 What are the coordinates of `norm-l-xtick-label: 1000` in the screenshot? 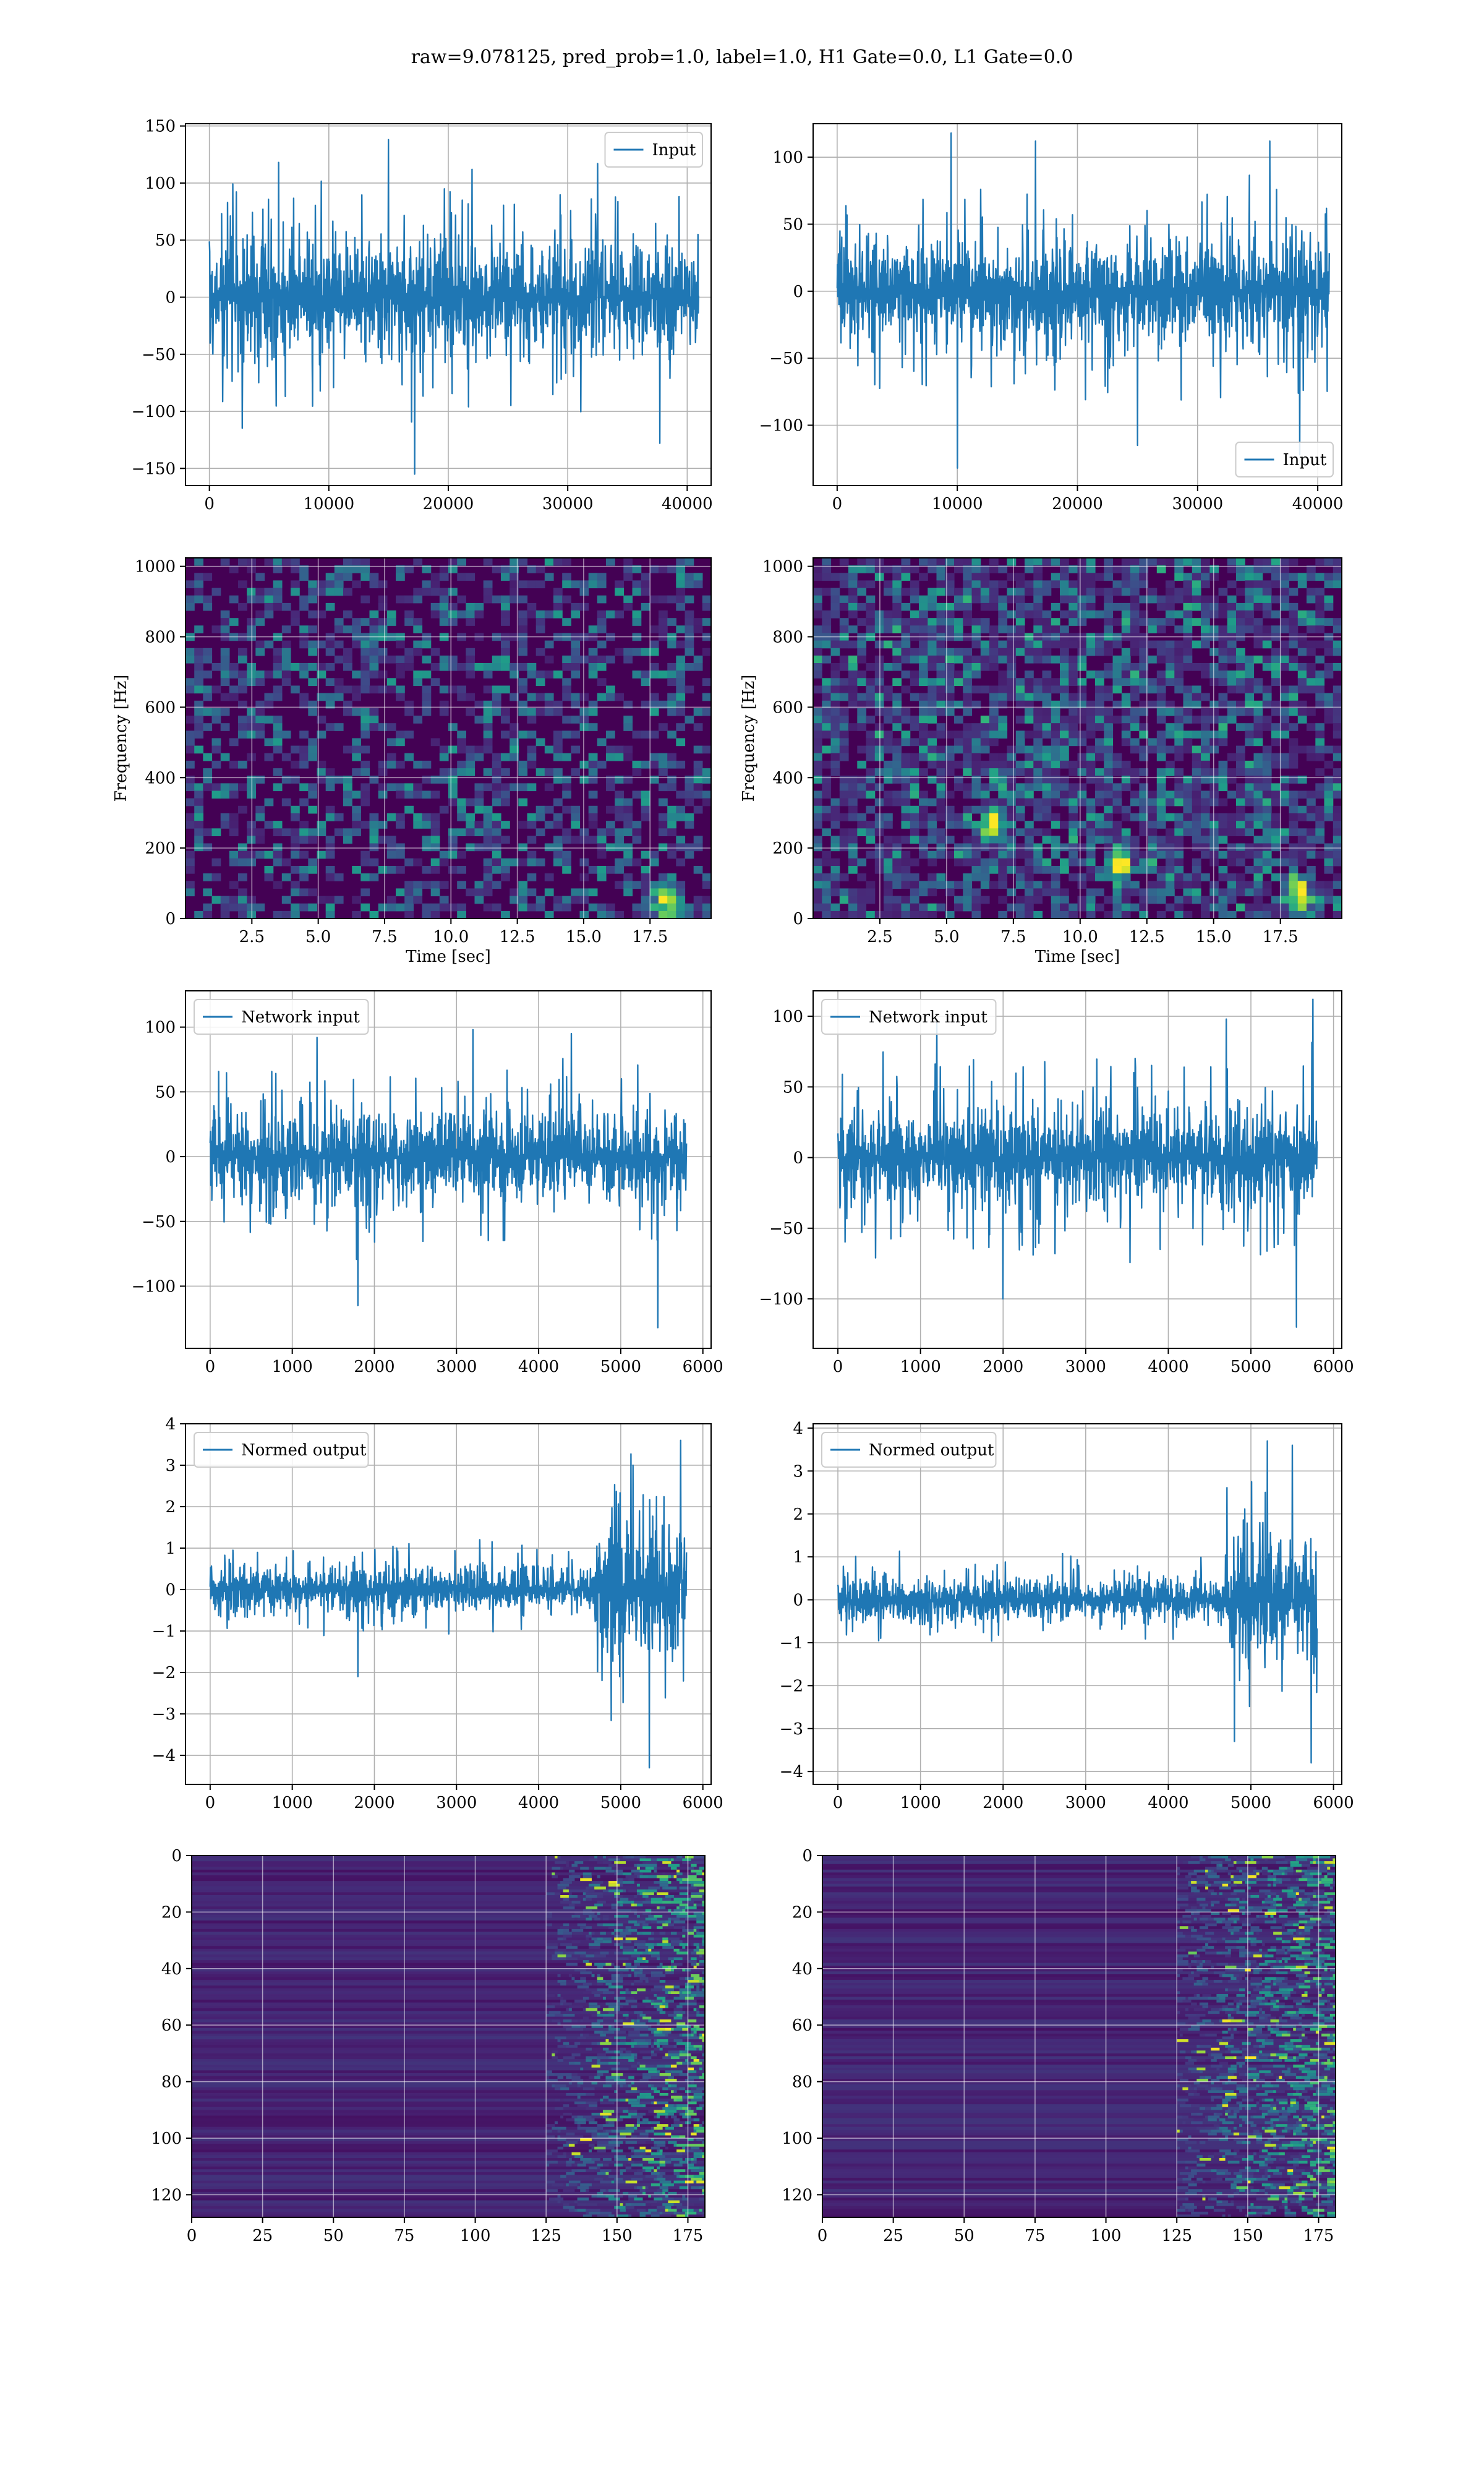 It's located at (920, 1803).